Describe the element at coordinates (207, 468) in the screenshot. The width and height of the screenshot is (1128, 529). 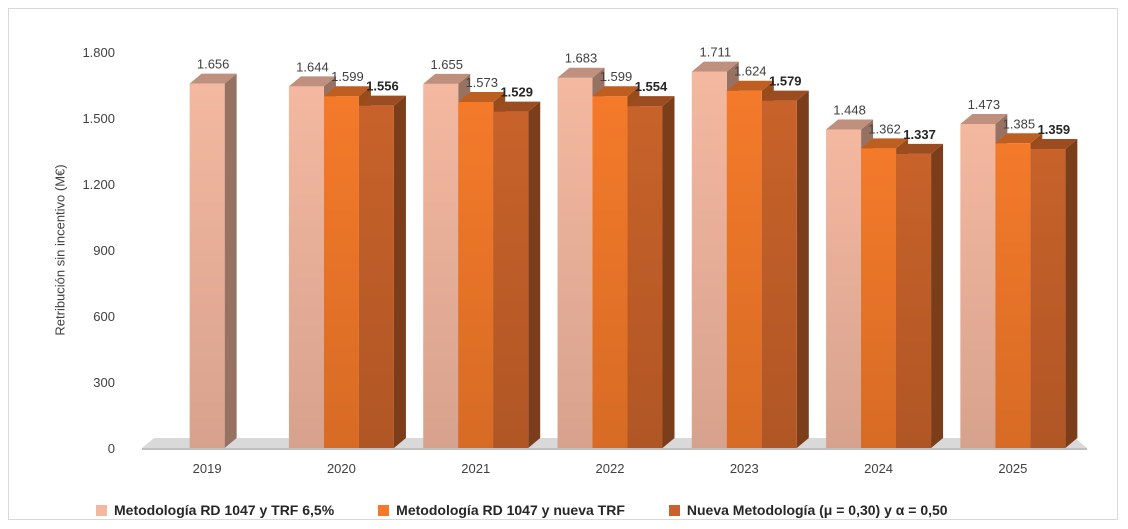
I see `x-tick-label: 2019` at that location.